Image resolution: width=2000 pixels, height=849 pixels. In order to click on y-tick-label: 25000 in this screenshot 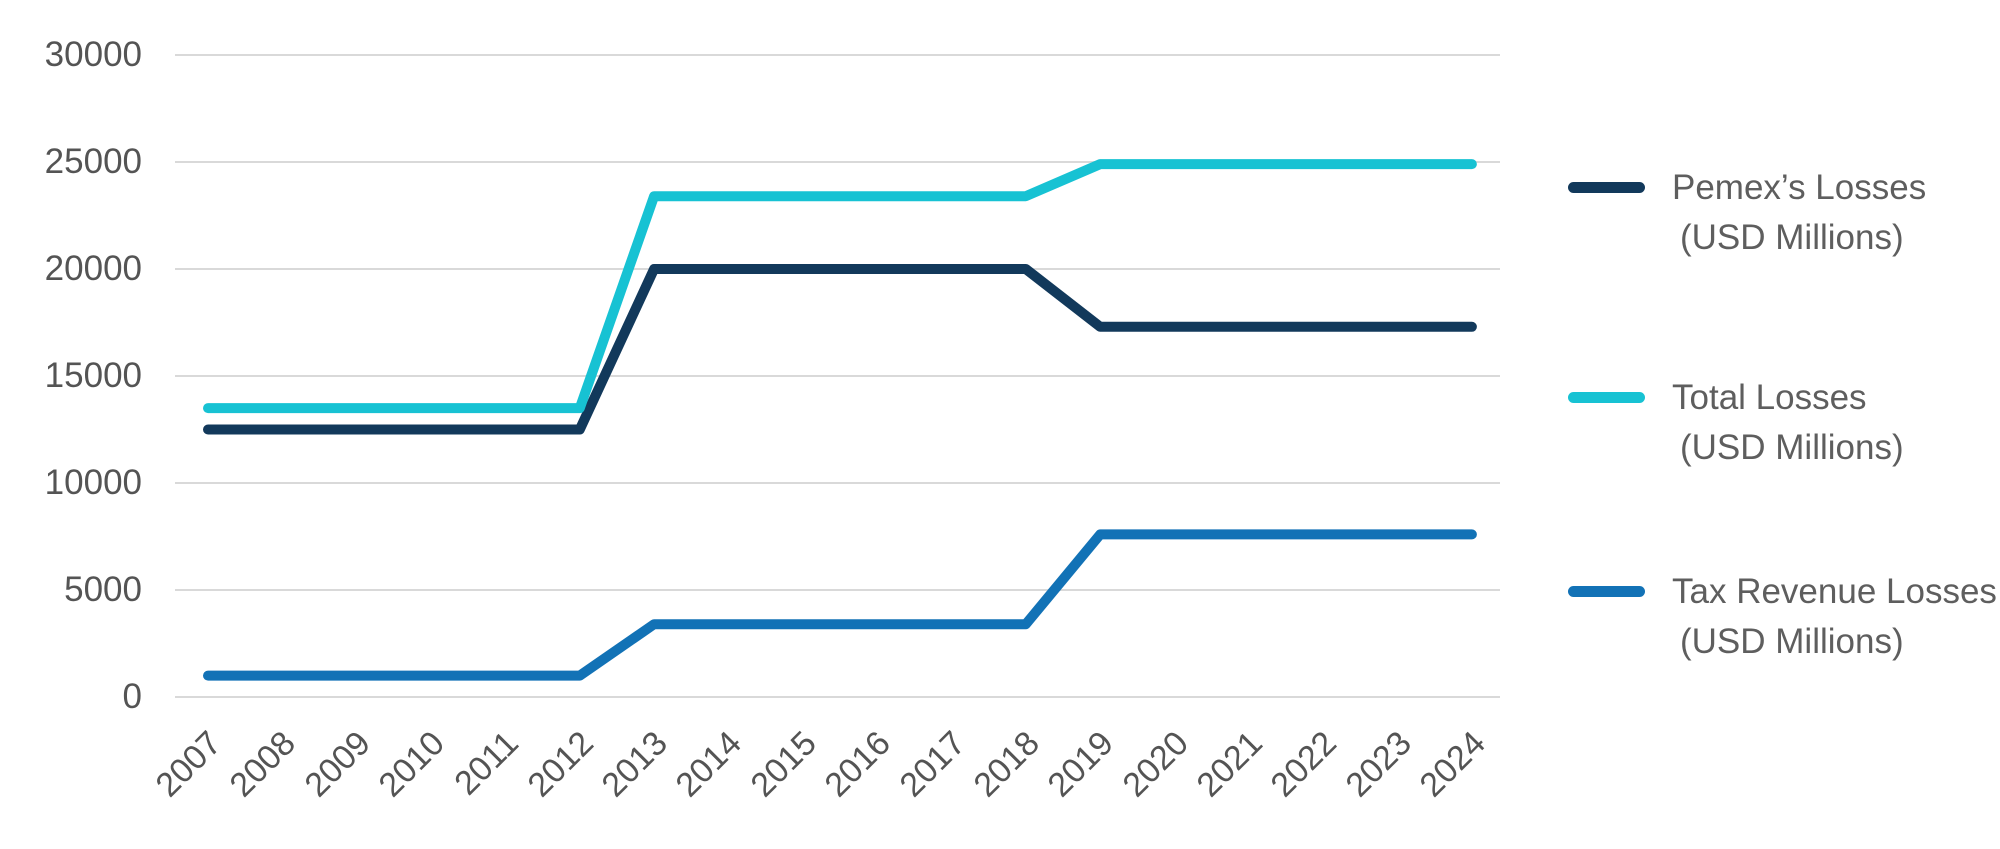, I will do `click(93, 161)`.